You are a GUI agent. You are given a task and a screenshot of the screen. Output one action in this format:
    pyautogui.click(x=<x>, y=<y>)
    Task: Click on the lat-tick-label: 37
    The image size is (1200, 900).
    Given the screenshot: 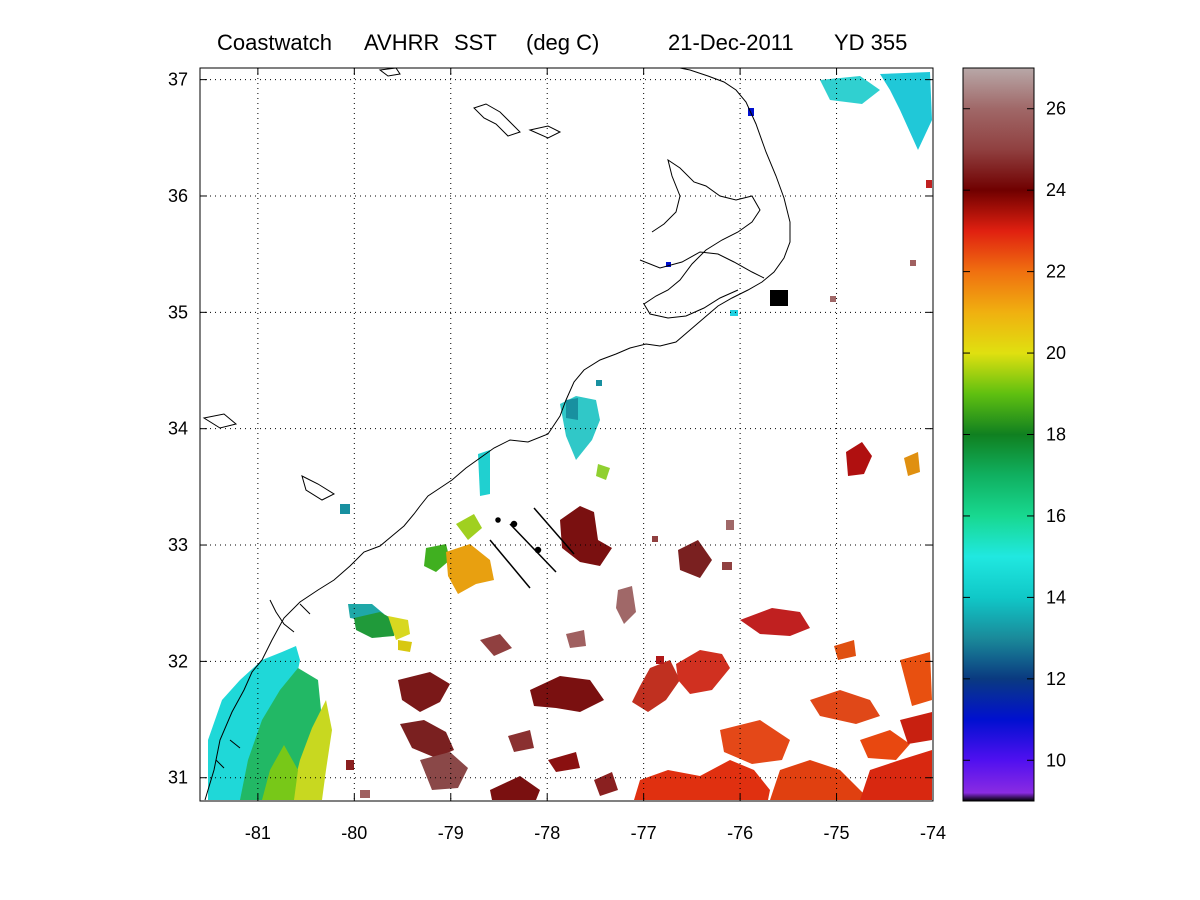 What is the action you would take?
    pyautogui.click(x=178, y=80)
    